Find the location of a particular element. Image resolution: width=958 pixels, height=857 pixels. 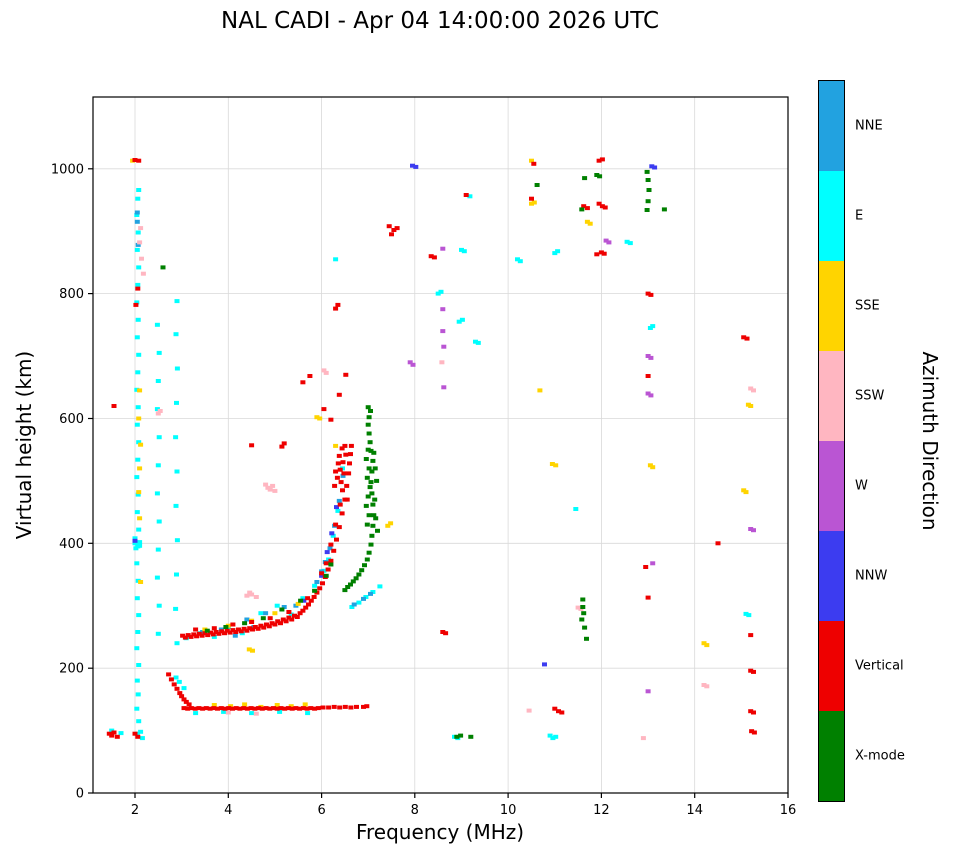

x-tick-label: 6 is located at coordinates (321, 810).